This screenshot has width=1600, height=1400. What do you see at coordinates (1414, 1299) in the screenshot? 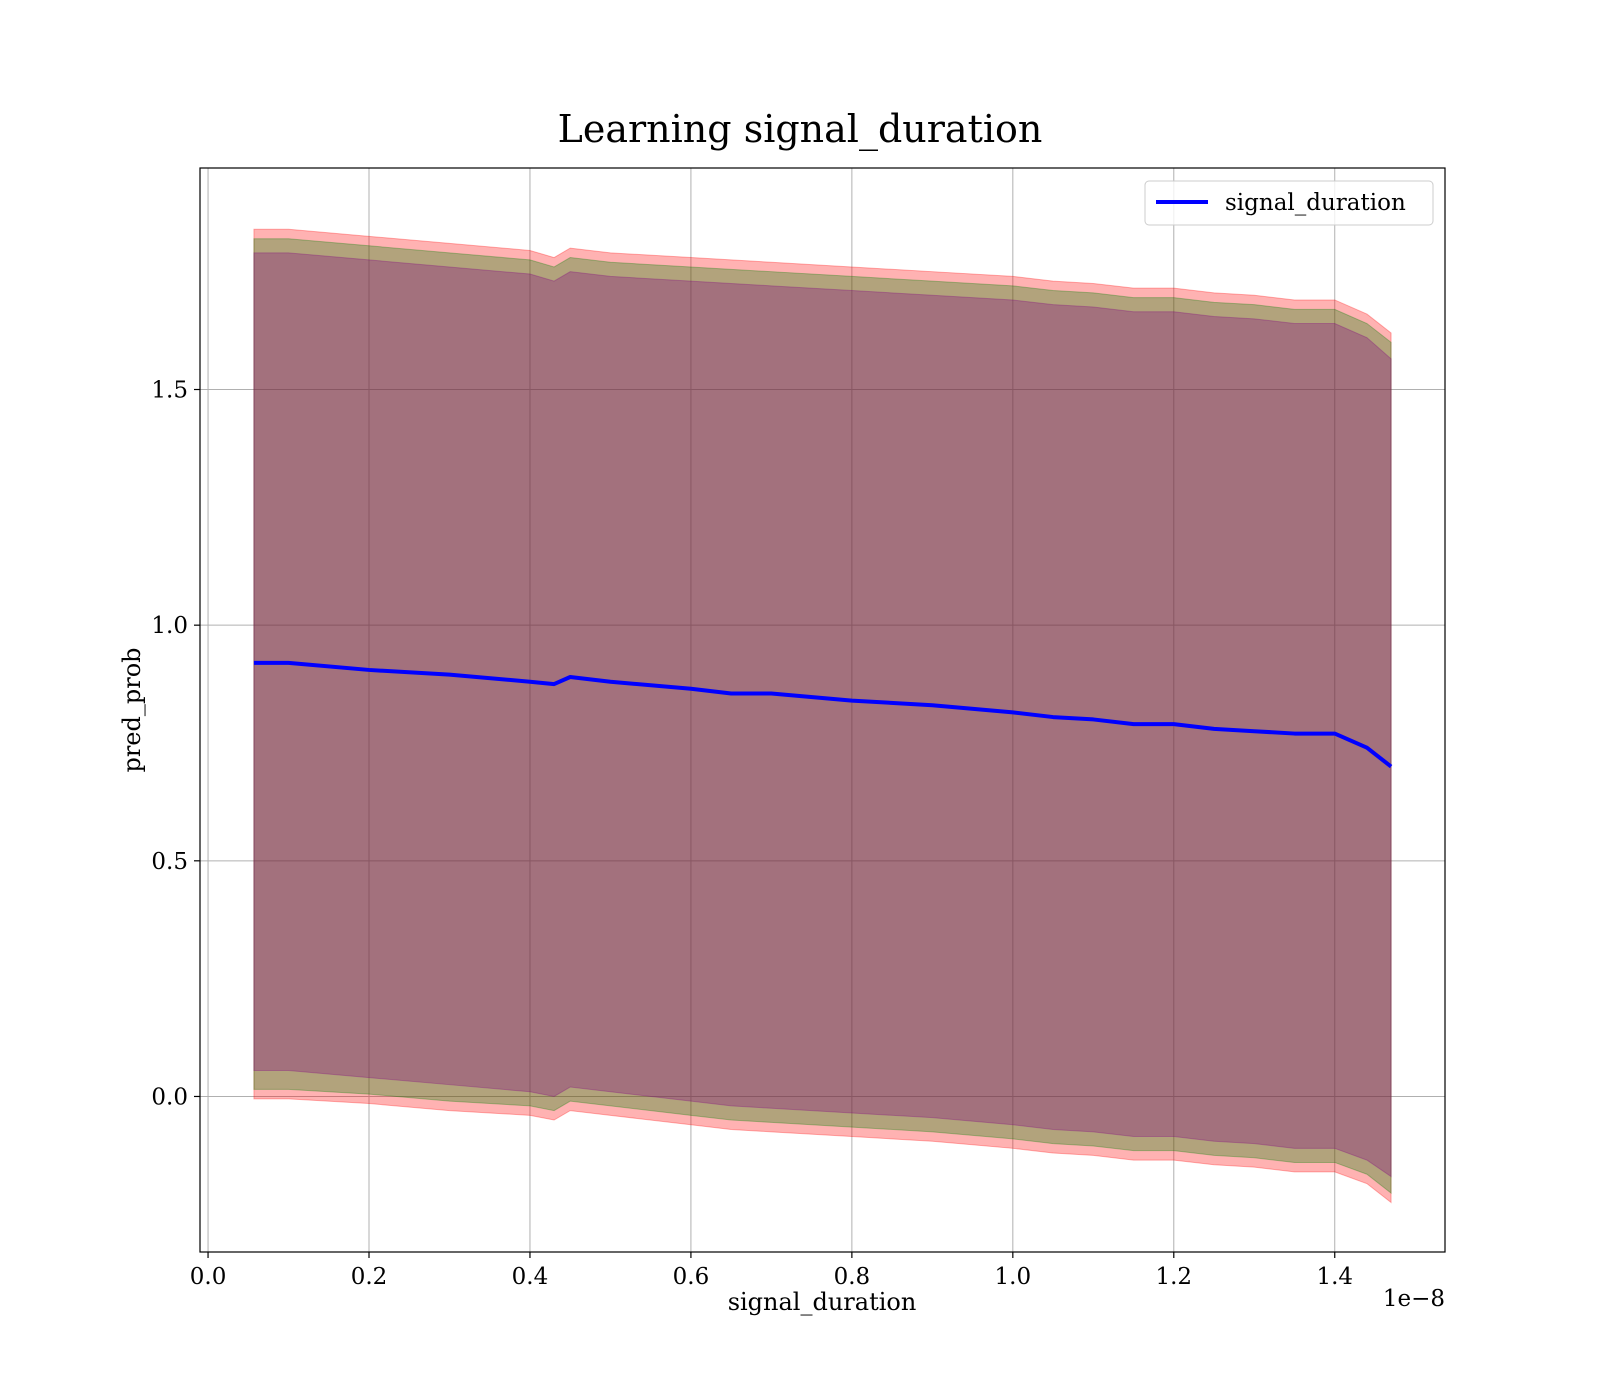
I see `x-axis-offset-text: 1e−8` at bounding box center [1414, 1299].